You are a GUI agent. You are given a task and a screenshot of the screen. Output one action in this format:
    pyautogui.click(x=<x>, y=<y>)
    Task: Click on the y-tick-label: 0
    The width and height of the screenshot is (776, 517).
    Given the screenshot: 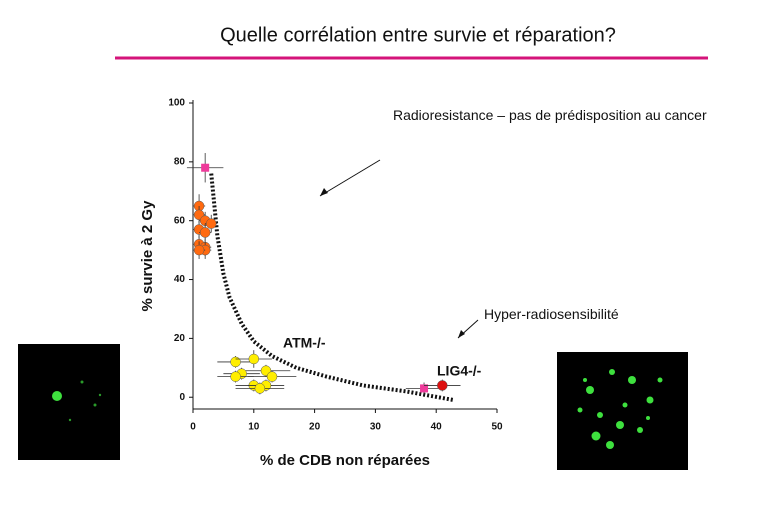 What is the action you would take?
    pyautogui.click(x=182, y=397)
    